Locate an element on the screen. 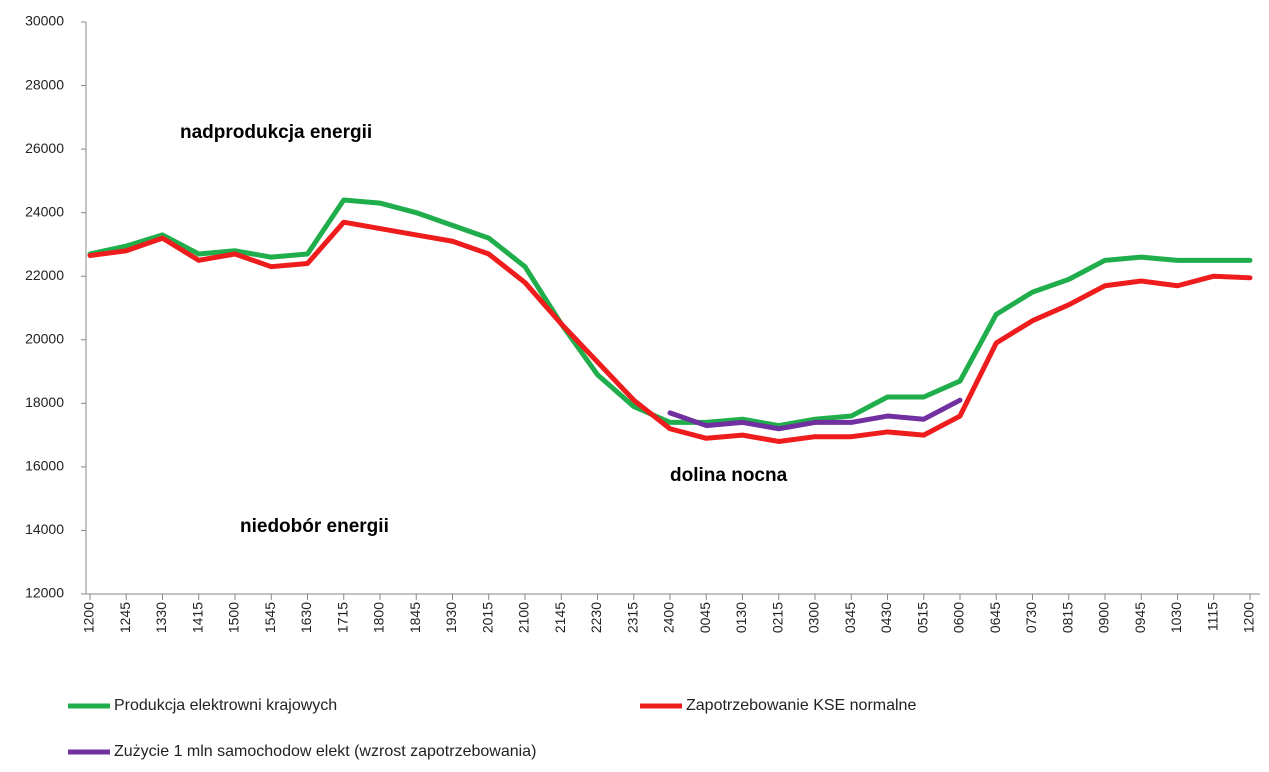  y-tick-label: 14000 is located at coordinates (44, 529).